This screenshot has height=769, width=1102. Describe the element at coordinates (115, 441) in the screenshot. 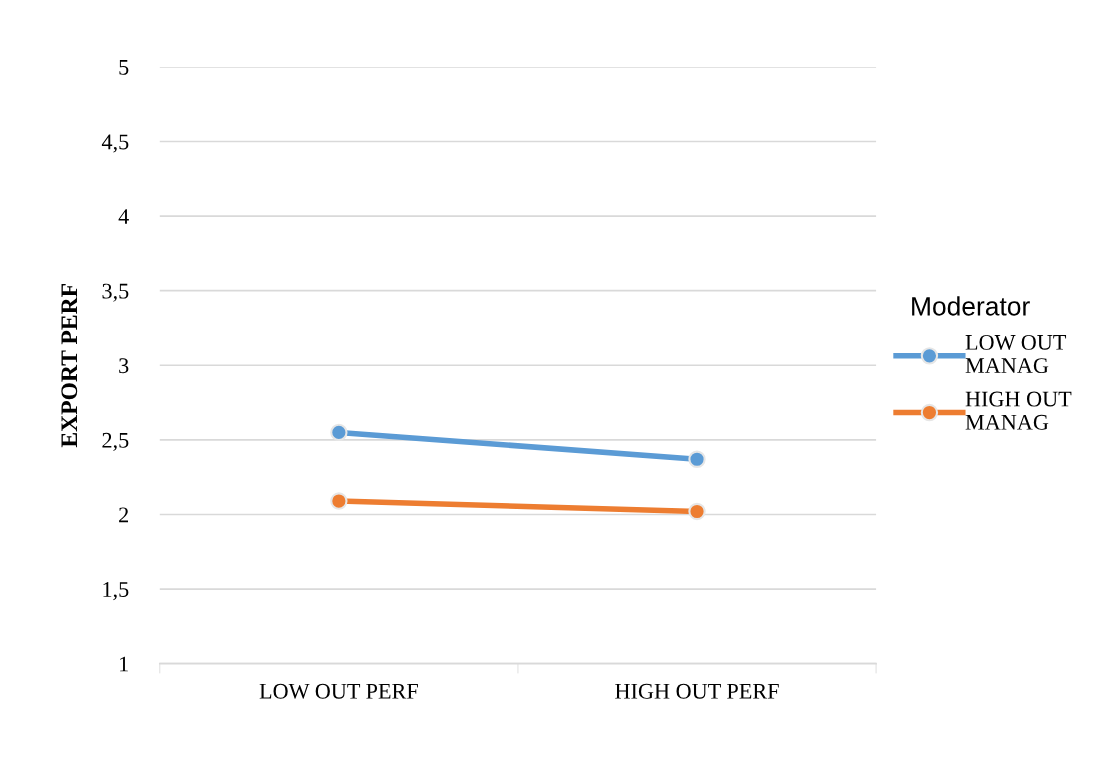

I see `y-tick-label: 2,5` at that location.